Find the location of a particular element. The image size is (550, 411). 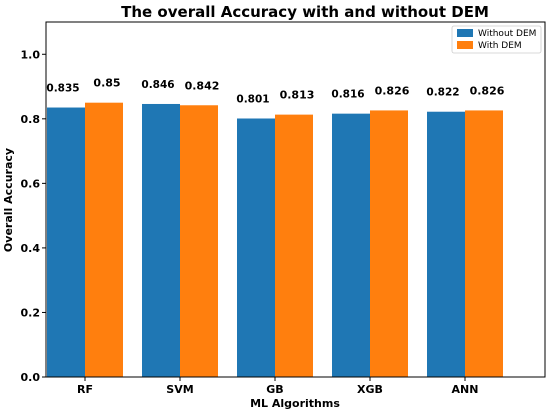

legend-swatch-with-dem is located at coordinates (465, 45).